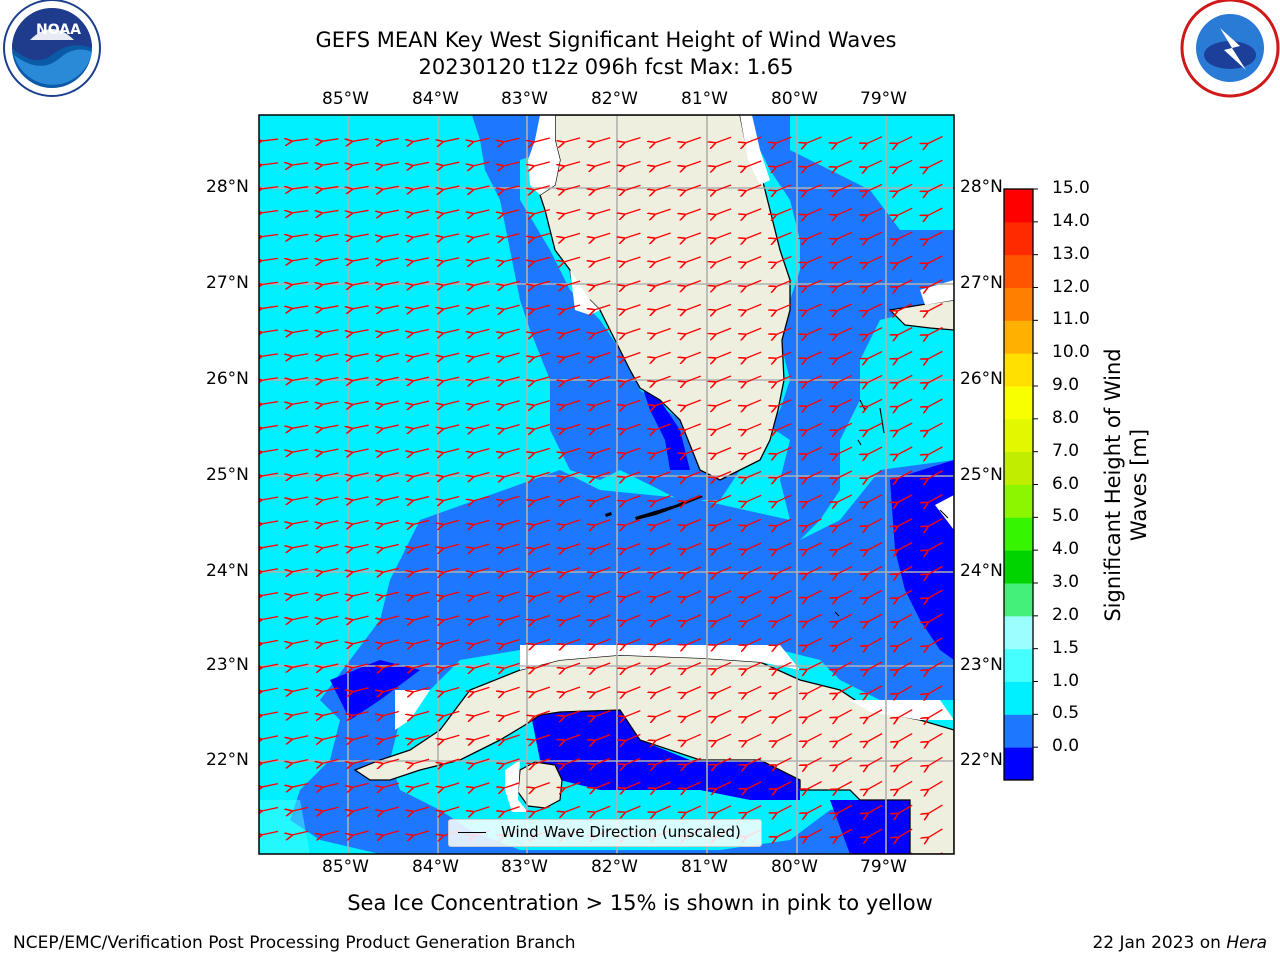  Describe the element at coordinates (1066, 713) in the screenshot. I see `colorbar-tick-label: 0.5` at that location.